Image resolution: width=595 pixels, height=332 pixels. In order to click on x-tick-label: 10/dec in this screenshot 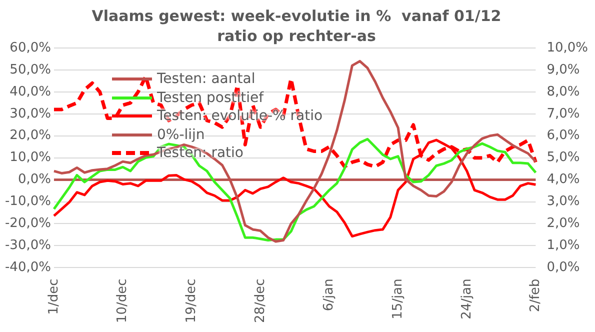, I will do `click(122, 301)`.